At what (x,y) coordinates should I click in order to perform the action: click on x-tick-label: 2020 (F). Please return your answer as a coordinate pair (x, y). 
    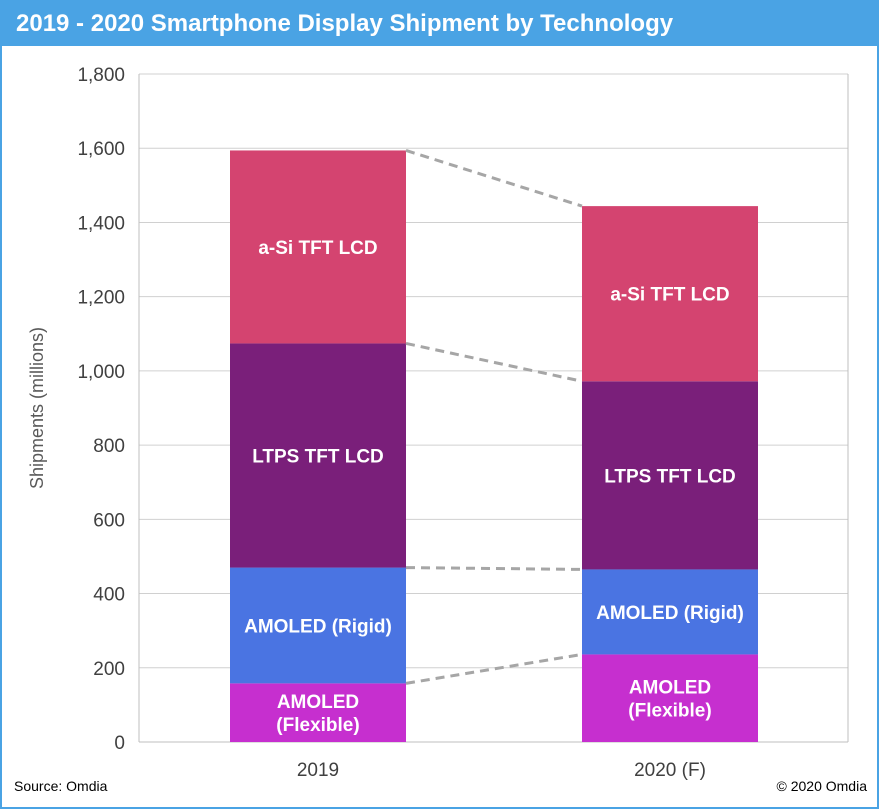
    Looking at the image, I should click on (670, 770).